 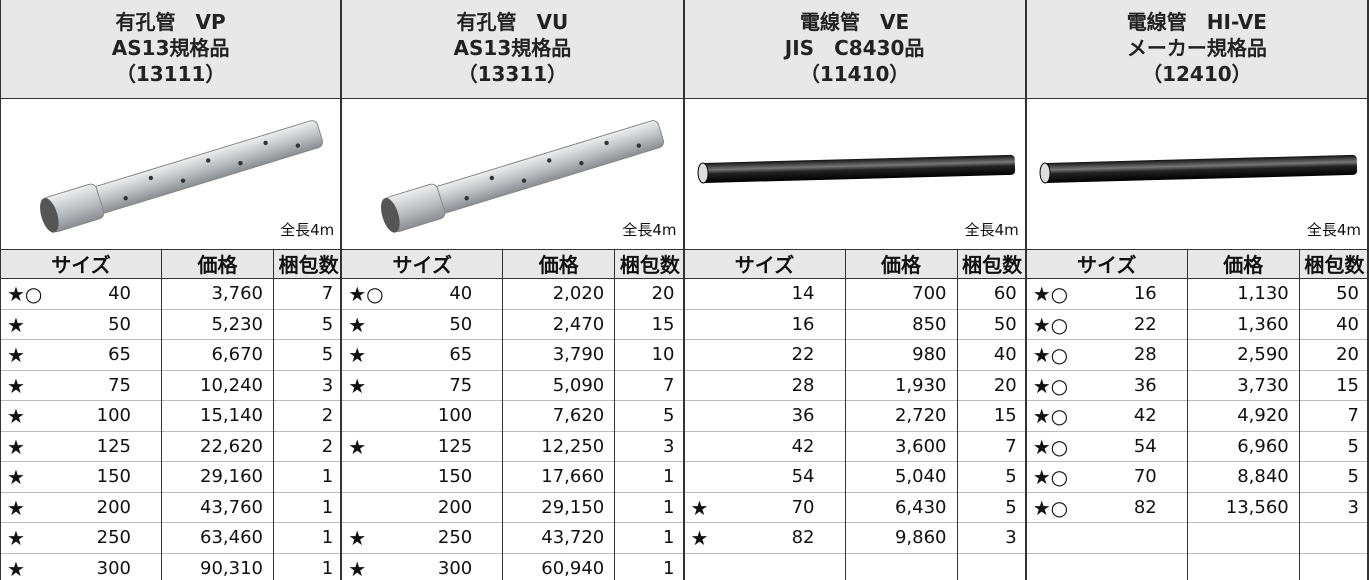 What do you see at coordinates (231, 415) in the screenshot?
I see `price: 15,140` at bounding box center [231, 415].